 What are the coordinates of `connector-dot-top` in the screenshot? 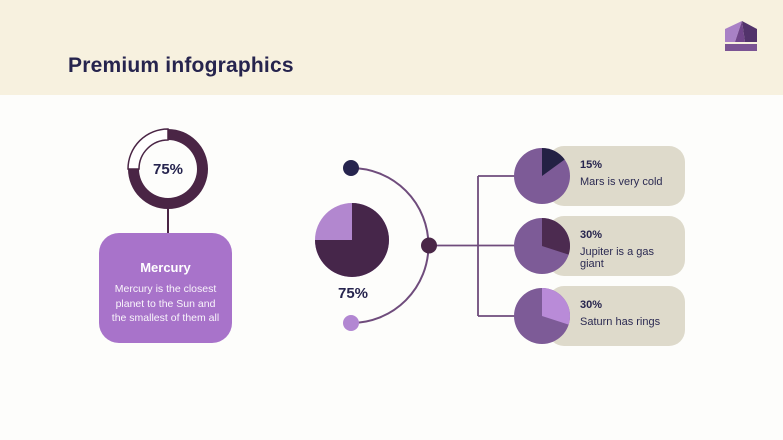 It's located at (351, 168).